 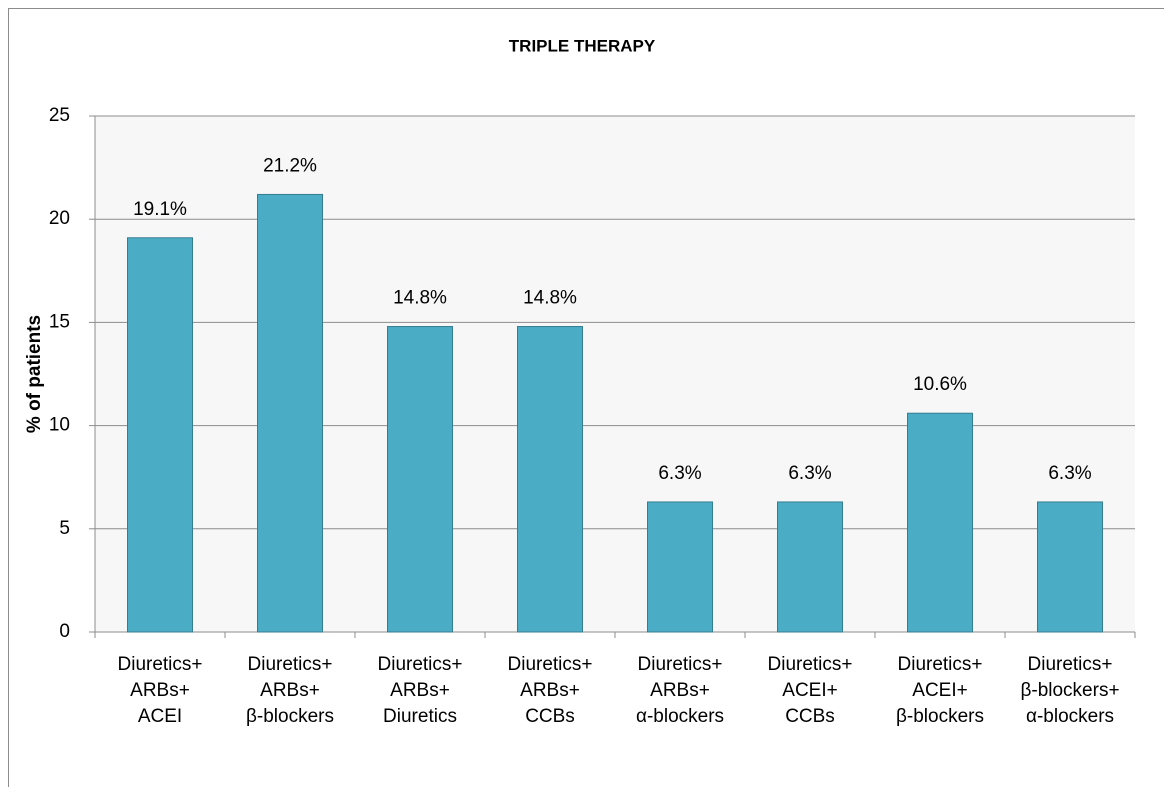 What do you see at coordinates (420, 716) in the screenshot?
I see `x-tick-label-line: Diuretics` at bounding box center [420, 716].